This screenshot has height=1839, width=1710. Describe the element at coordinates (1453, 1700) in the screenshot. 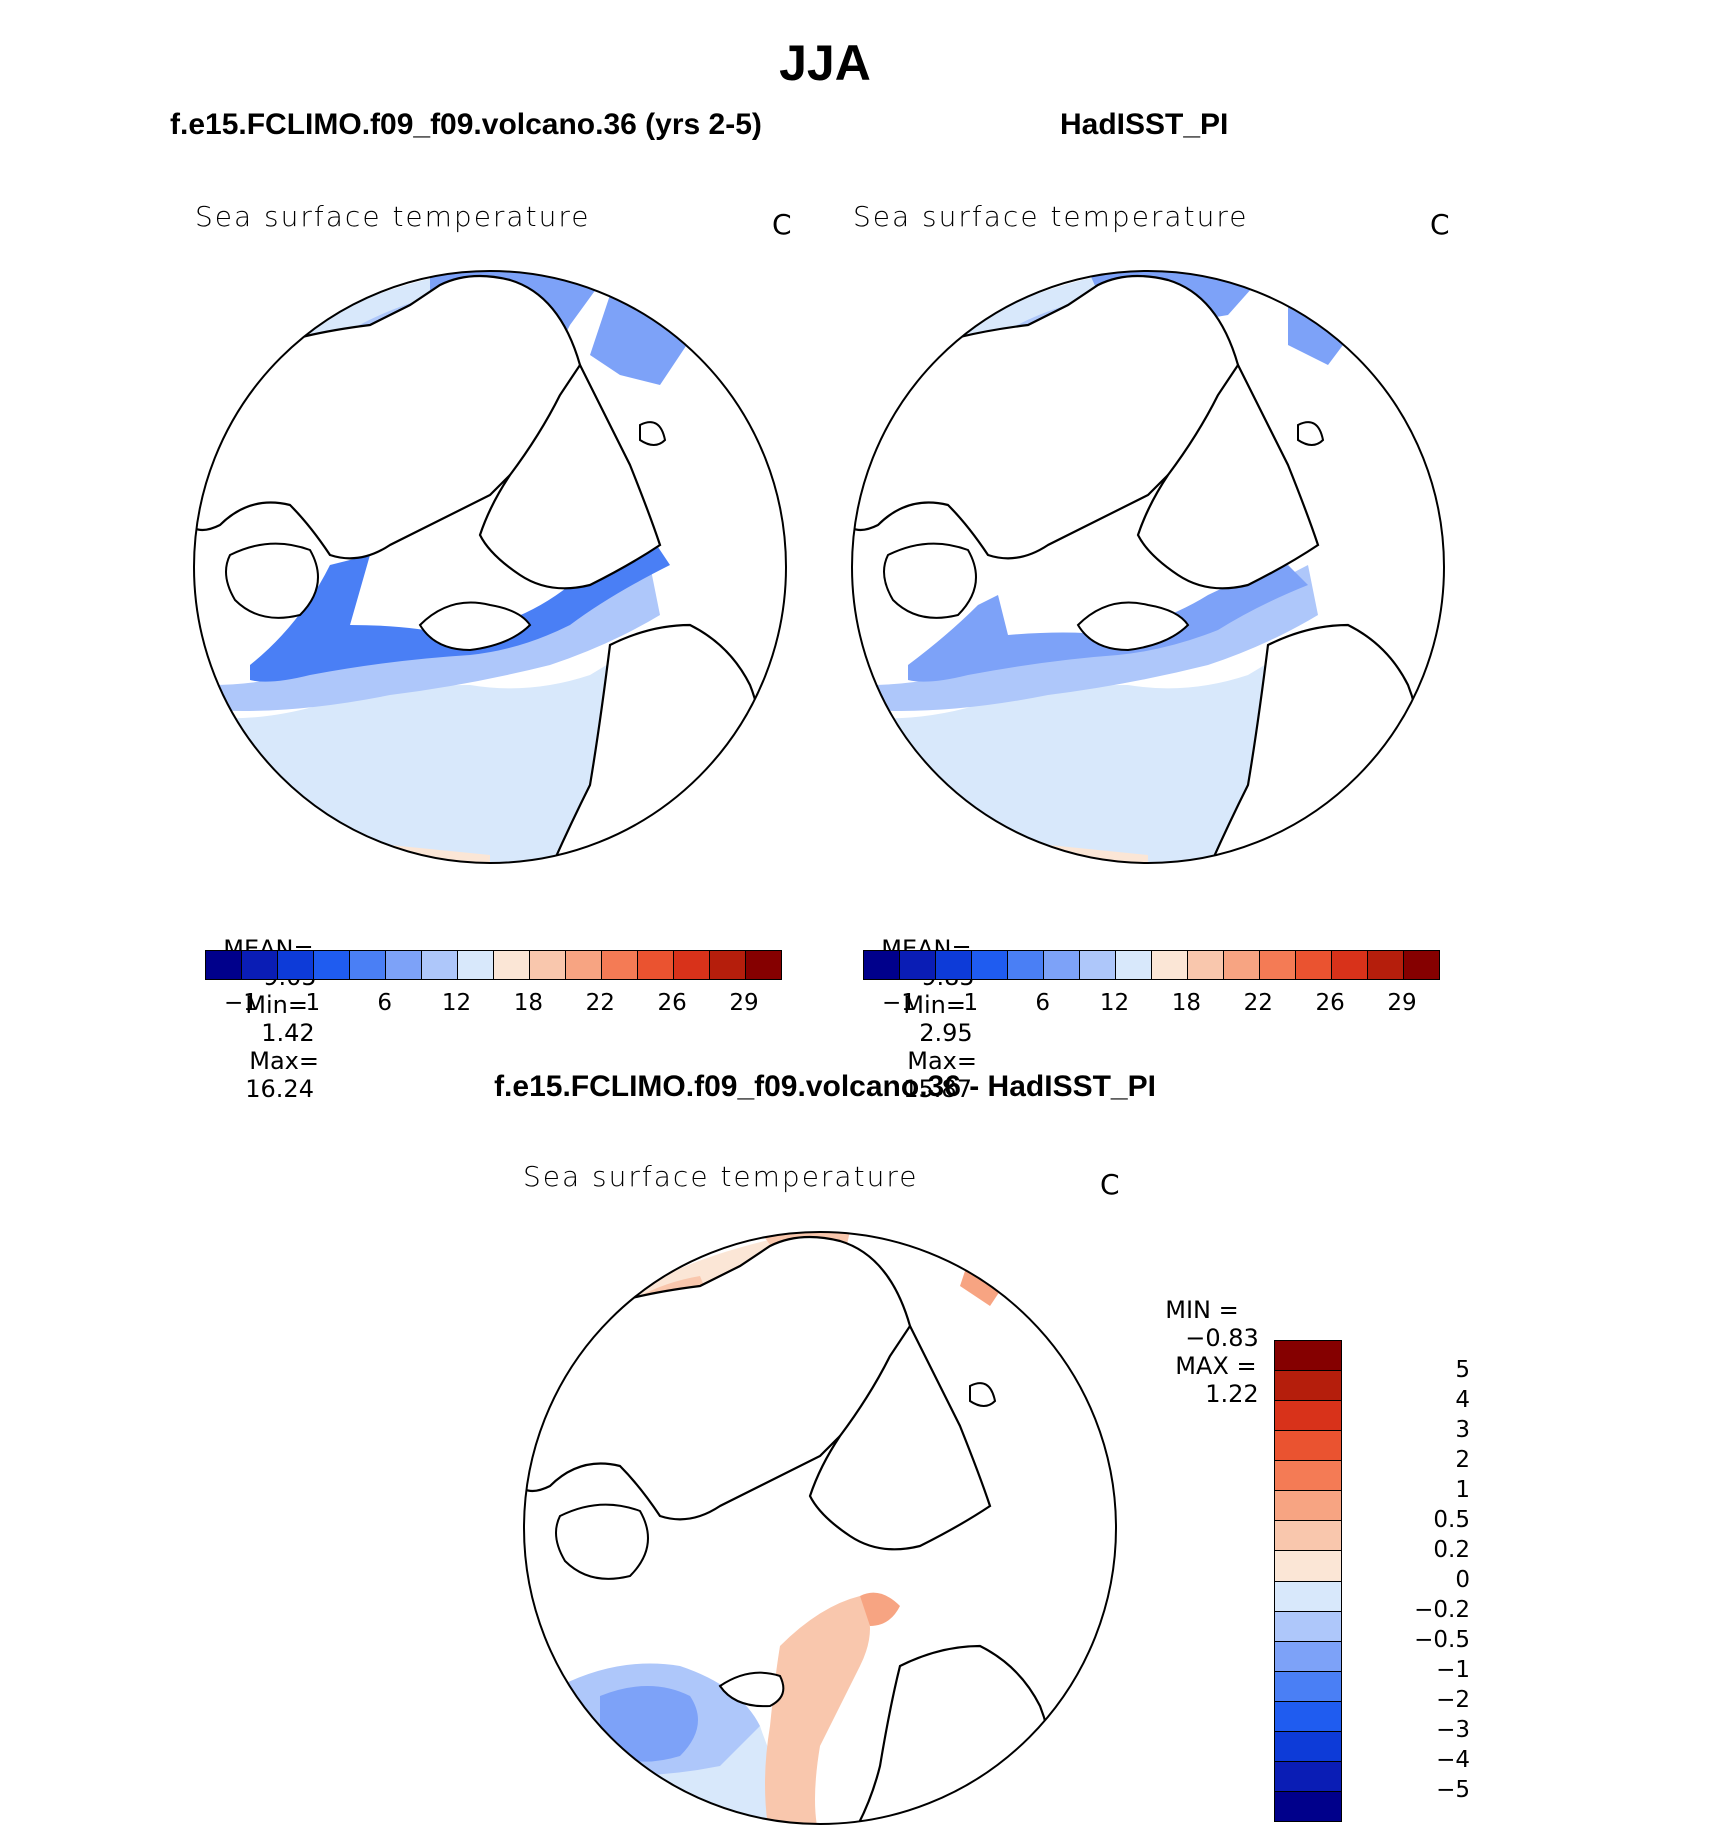

I see `colorbar-tick-label: −2` at that location.